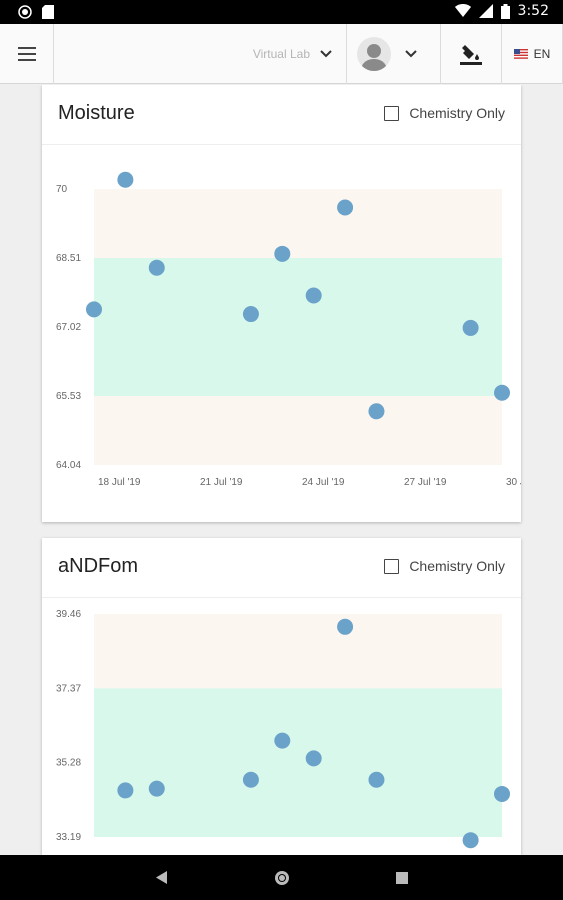 The width and height of the screenshot is (563, 900). I want to click on paint-bucket-icon, so click(471, 55).